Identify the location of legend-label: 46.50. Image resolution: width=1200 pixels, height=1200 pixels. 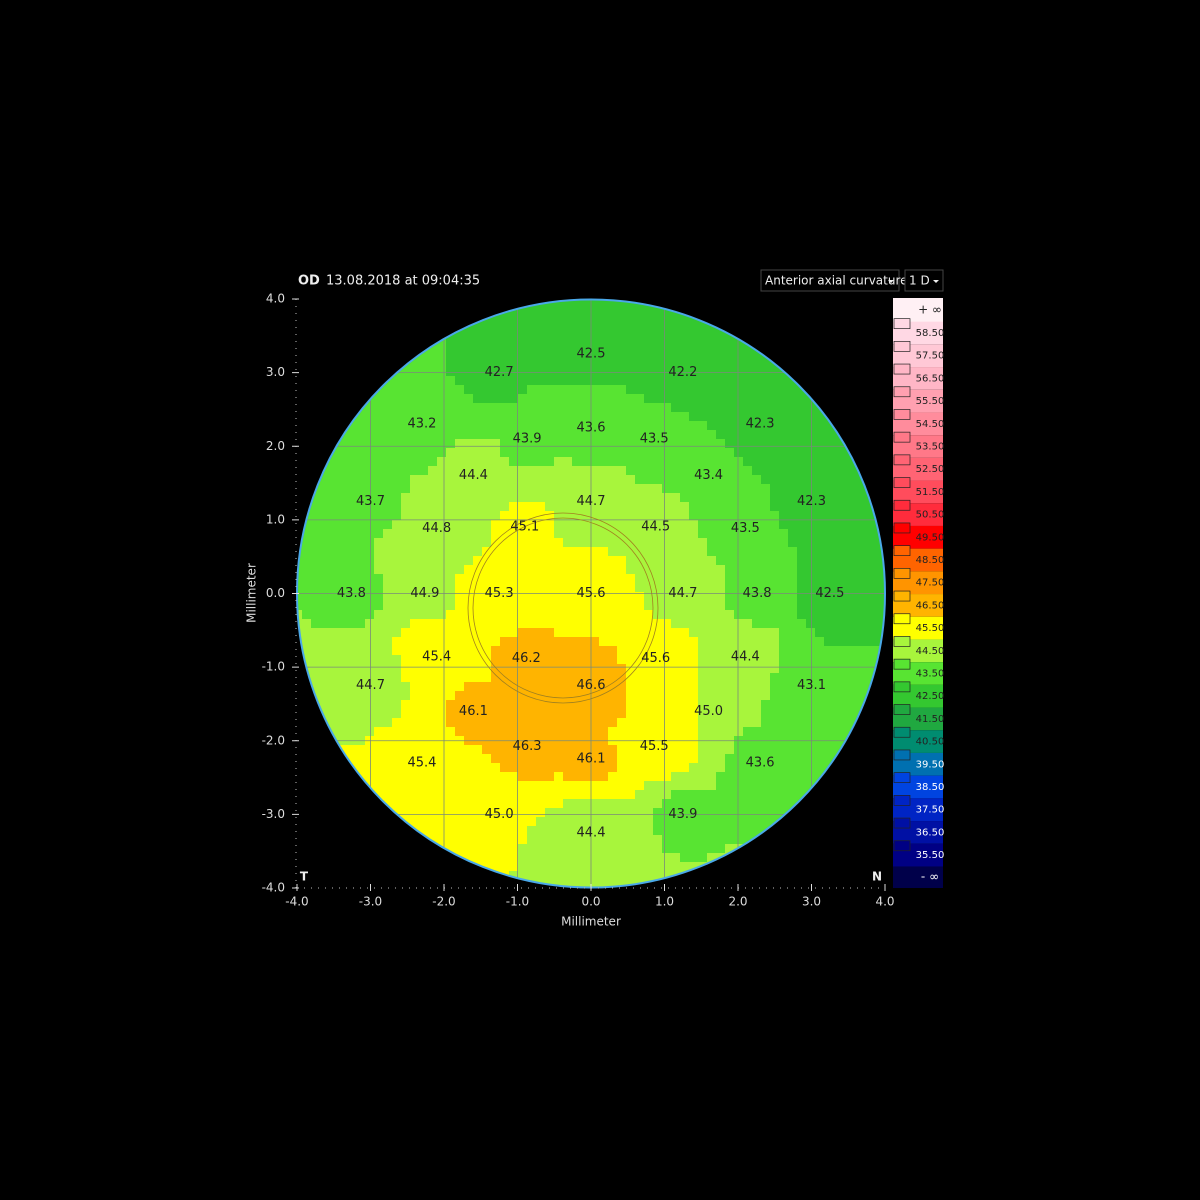
(930, 605).